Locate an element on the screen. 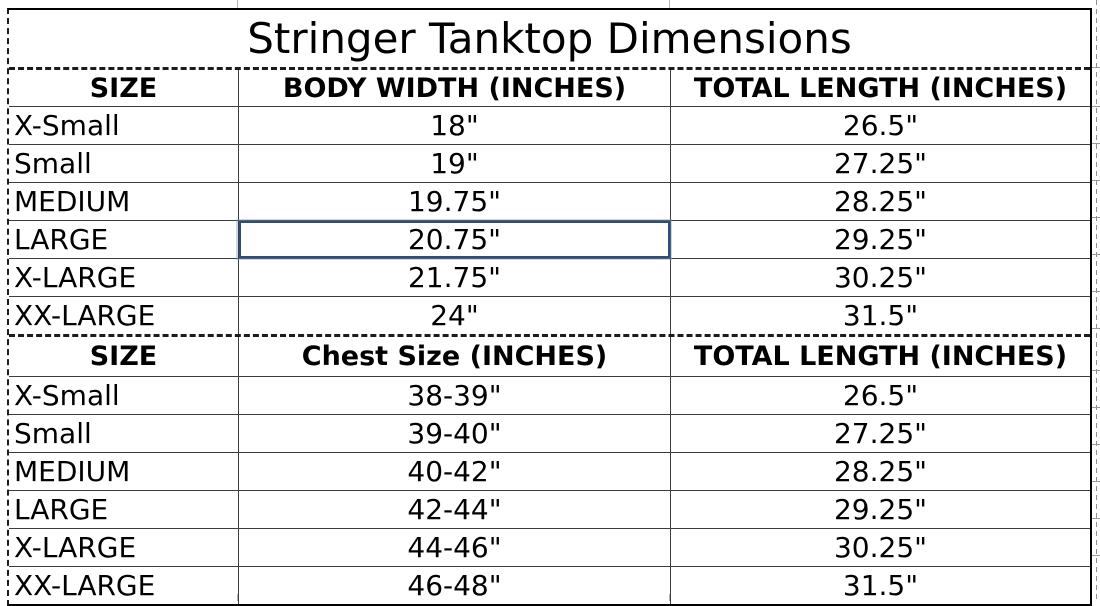 This screenshot has height=606, width=1100. header-chest-size: Chest Size (INCHES) is located at coordinates (454, 356).